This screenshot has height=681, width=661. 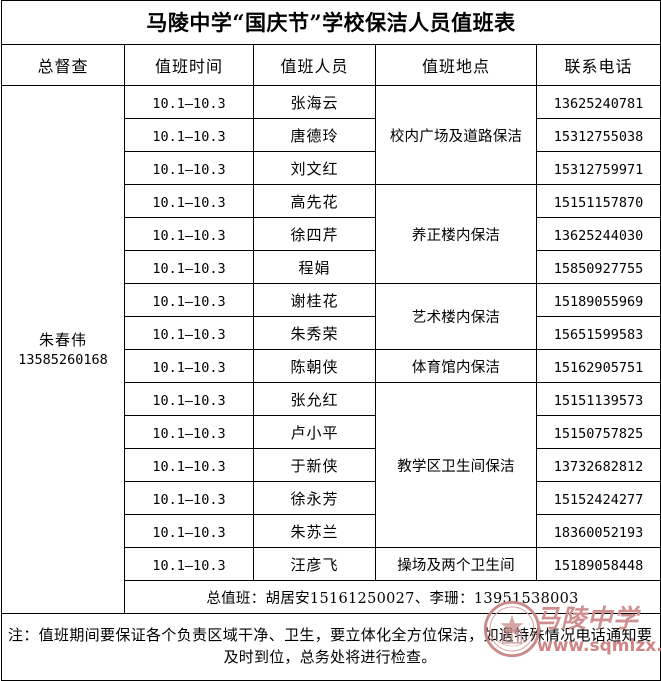 I want to click on cell-duty-place: 体育馆内保洁, so click(x=456, y=366).